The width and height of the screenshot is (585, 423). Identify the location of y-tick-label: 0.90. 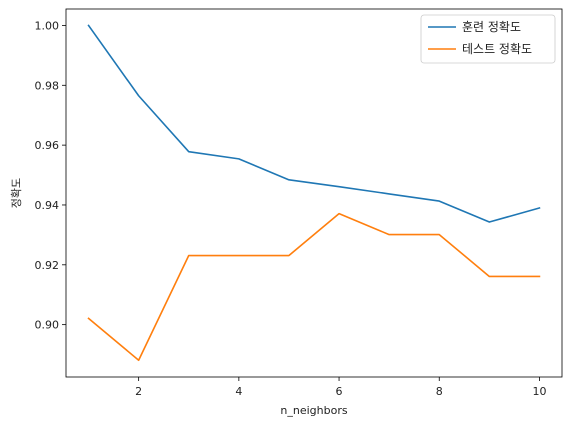
(47, 325).